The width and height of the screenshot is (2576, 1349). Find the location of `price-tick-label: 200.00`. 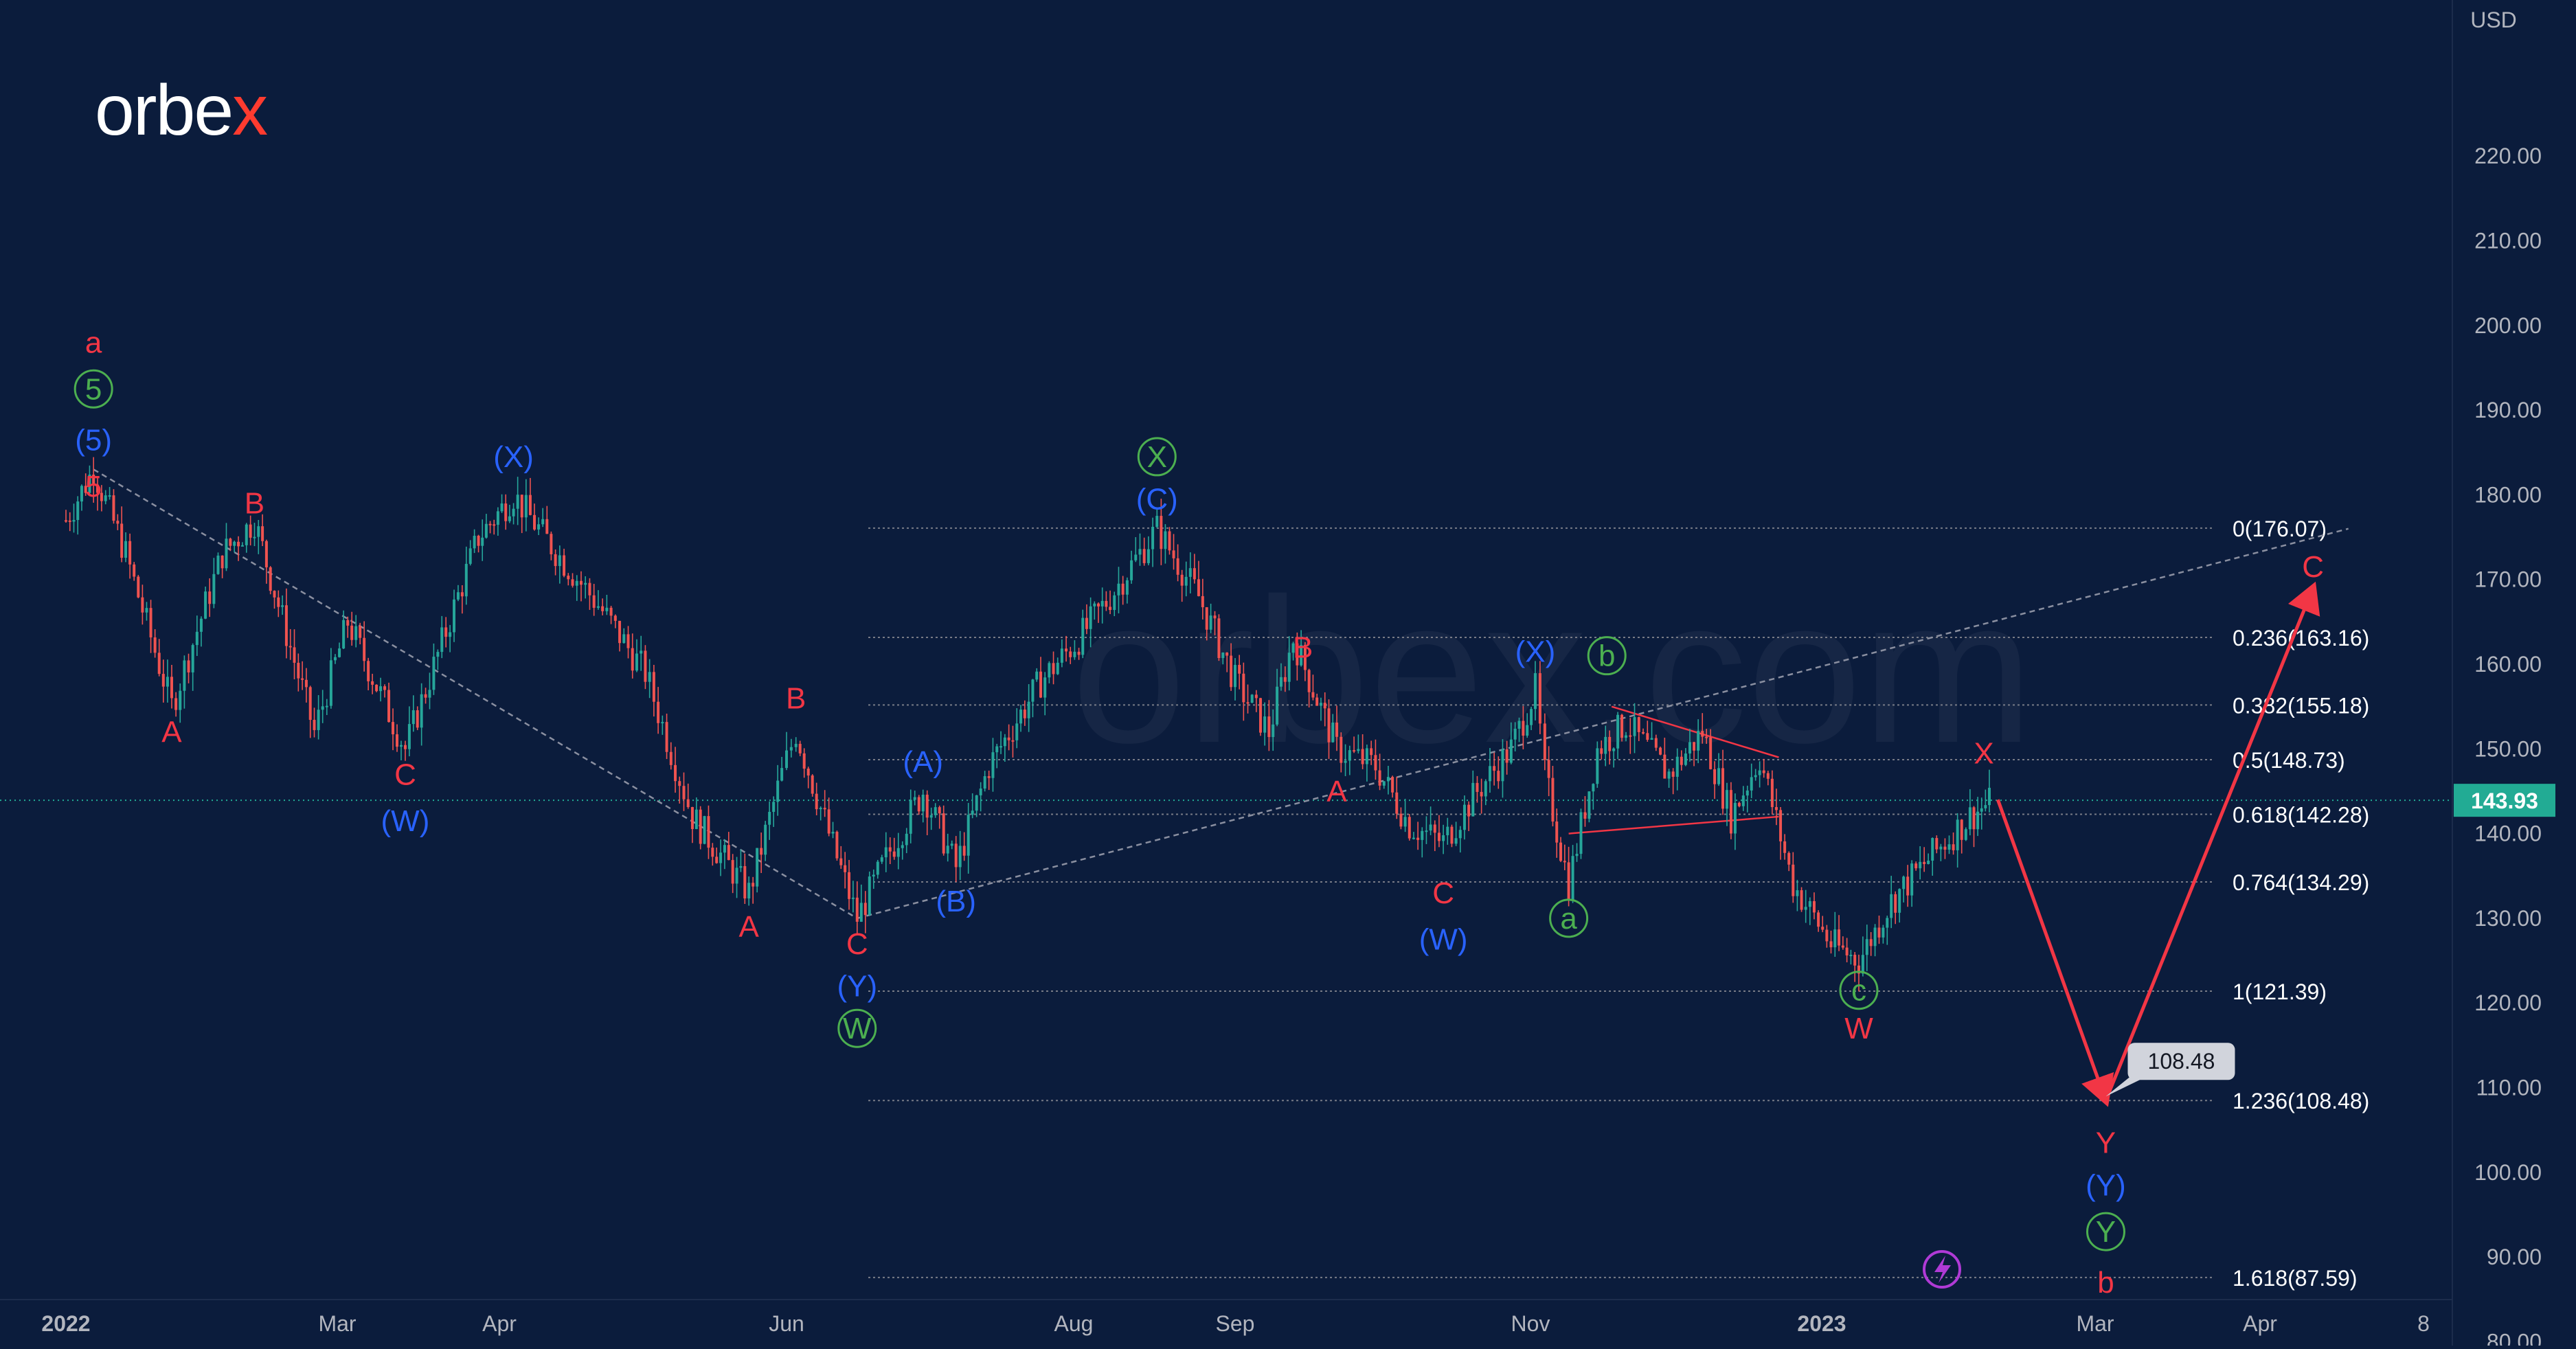

price-tick-label: 200.00 is located at coordinates (2508, 325).